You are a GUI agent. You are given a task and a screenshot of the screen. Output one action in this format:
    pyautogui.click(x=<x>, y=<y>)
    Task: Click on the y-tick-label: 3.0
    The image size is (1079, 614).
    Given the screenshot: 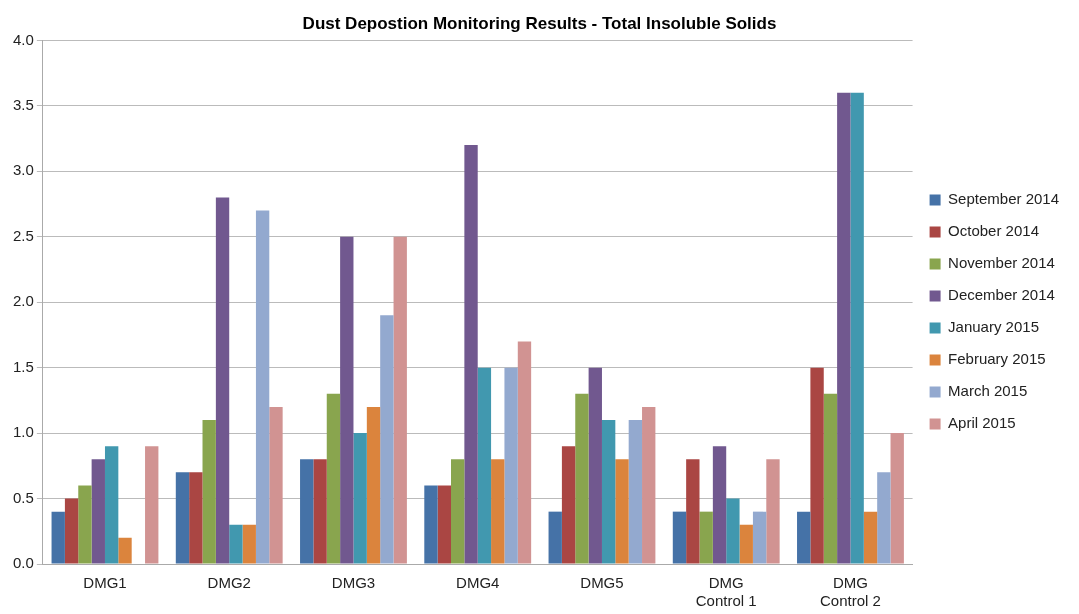 What is the action you would take?
    pyautogui.click(x=23, y=170)
    